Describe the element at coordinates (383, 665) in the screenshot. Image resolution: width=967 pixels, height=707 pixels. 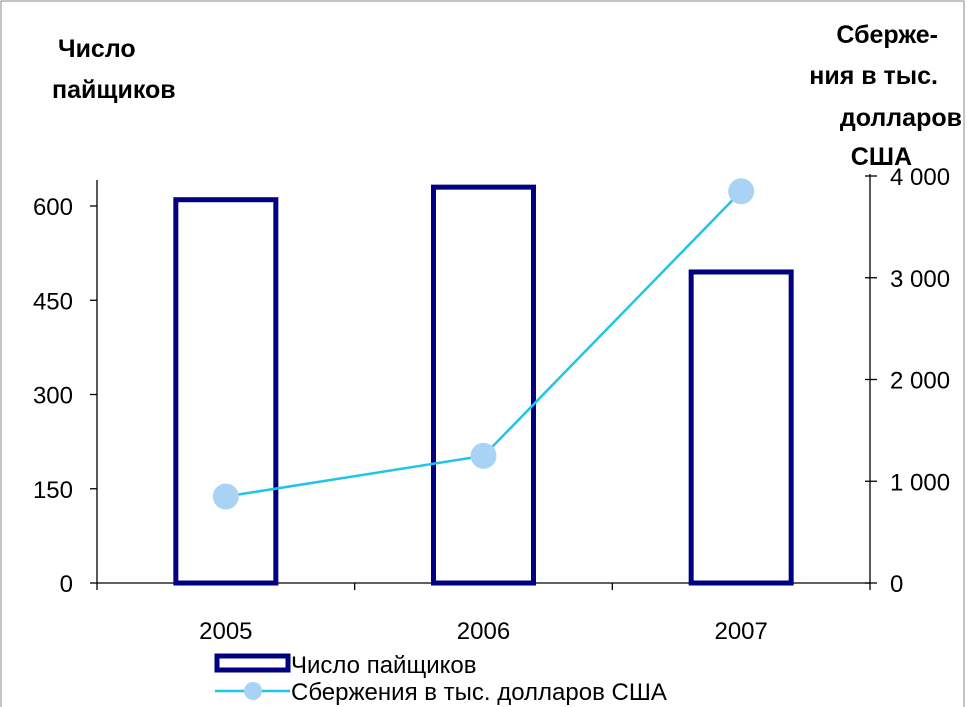
I see `legend-label-bar: Число пайщиков` at that location.